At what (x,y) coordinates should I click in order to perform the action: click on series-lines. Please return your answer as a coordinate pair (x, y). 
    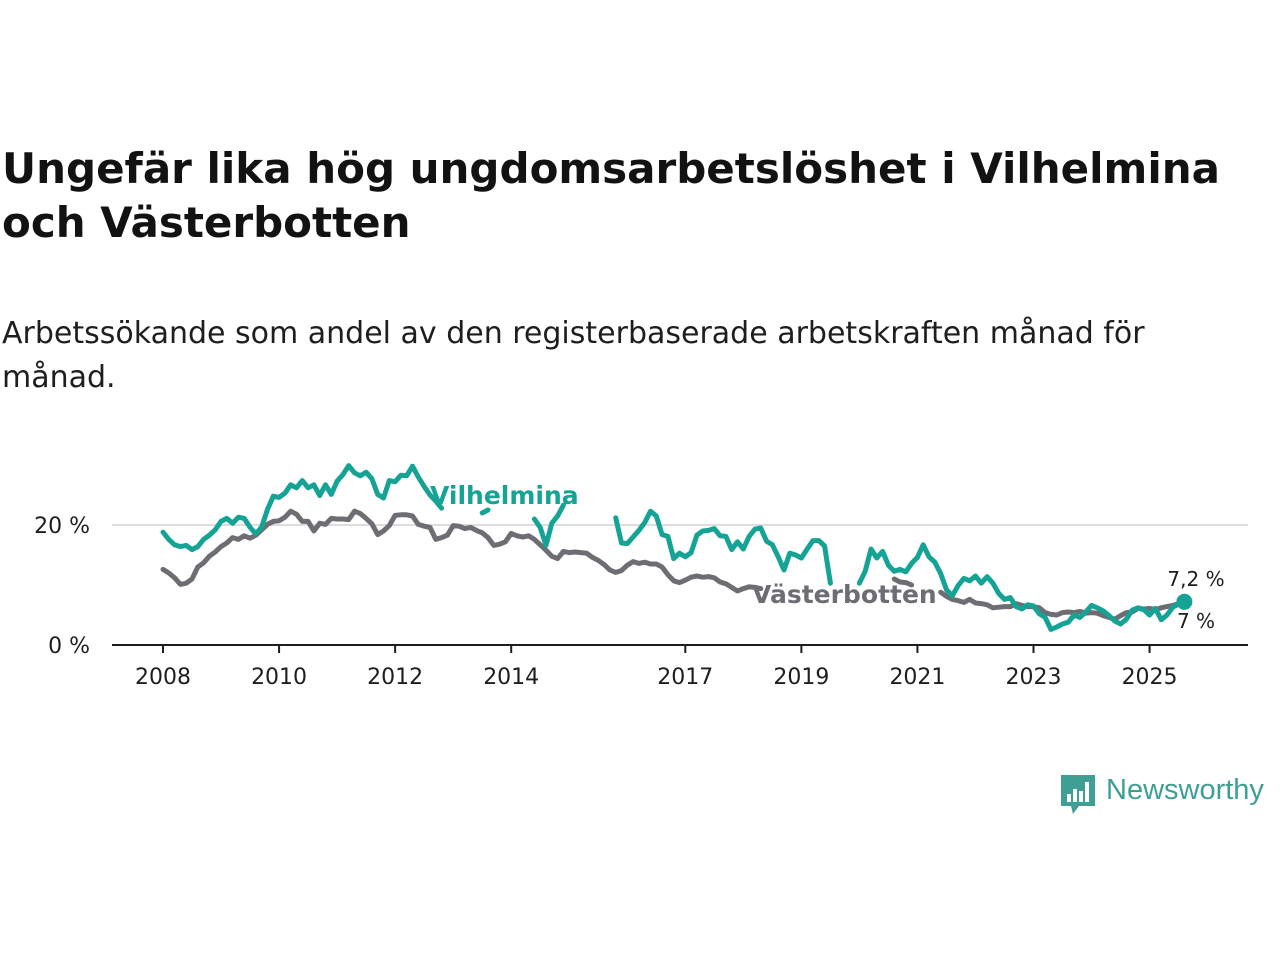
    Looking at the image, I should click on (673, 547).